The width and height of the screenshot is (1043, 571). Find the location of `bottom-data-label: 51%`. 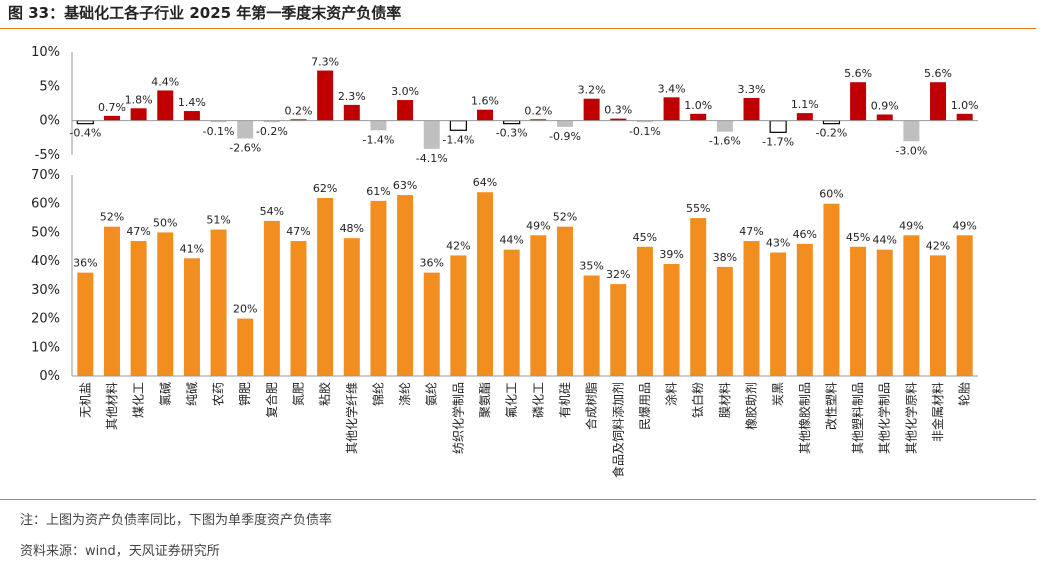

bottom-data-label: 51% is located at coordinates (218, 220).